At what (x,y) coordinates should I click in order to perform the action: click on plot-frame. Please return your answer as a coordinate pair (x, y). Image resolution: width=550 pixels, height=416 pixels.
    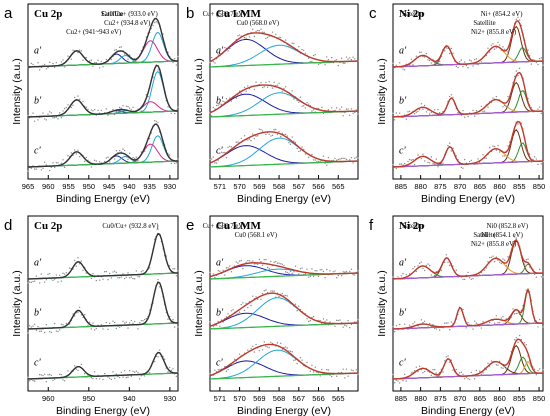
    Looking at the image, I should click on (284, 91).